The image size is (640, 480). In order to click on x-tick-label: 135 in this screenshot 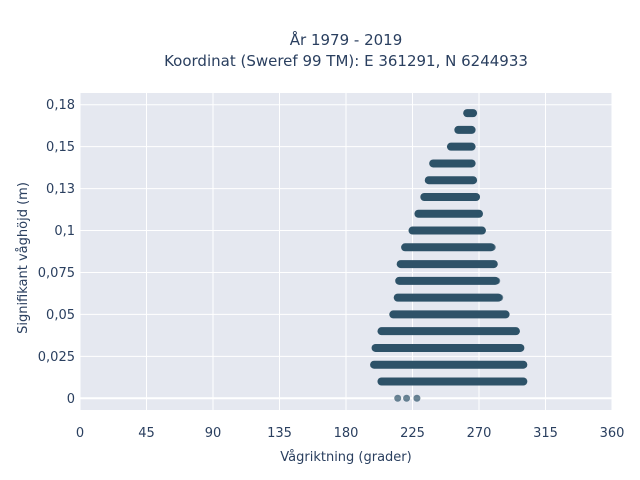, I will do `click(279, 433)`.